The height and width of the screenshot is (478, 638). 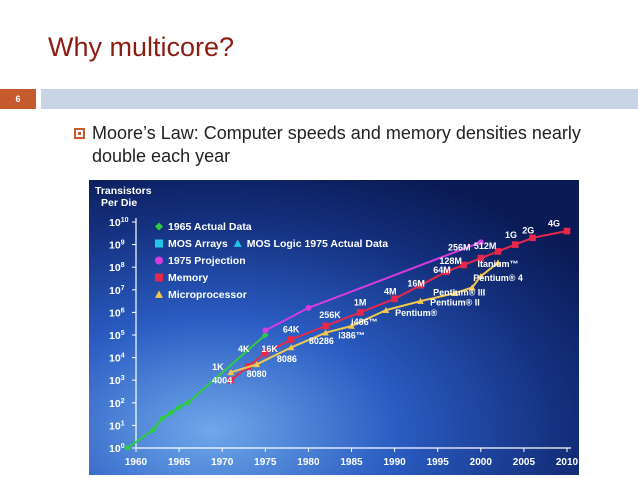 What do you see at coordinates (117, 246) in the screenshot?
I see `y-tick-label: 10⁹` at bounding box center [117, 246].